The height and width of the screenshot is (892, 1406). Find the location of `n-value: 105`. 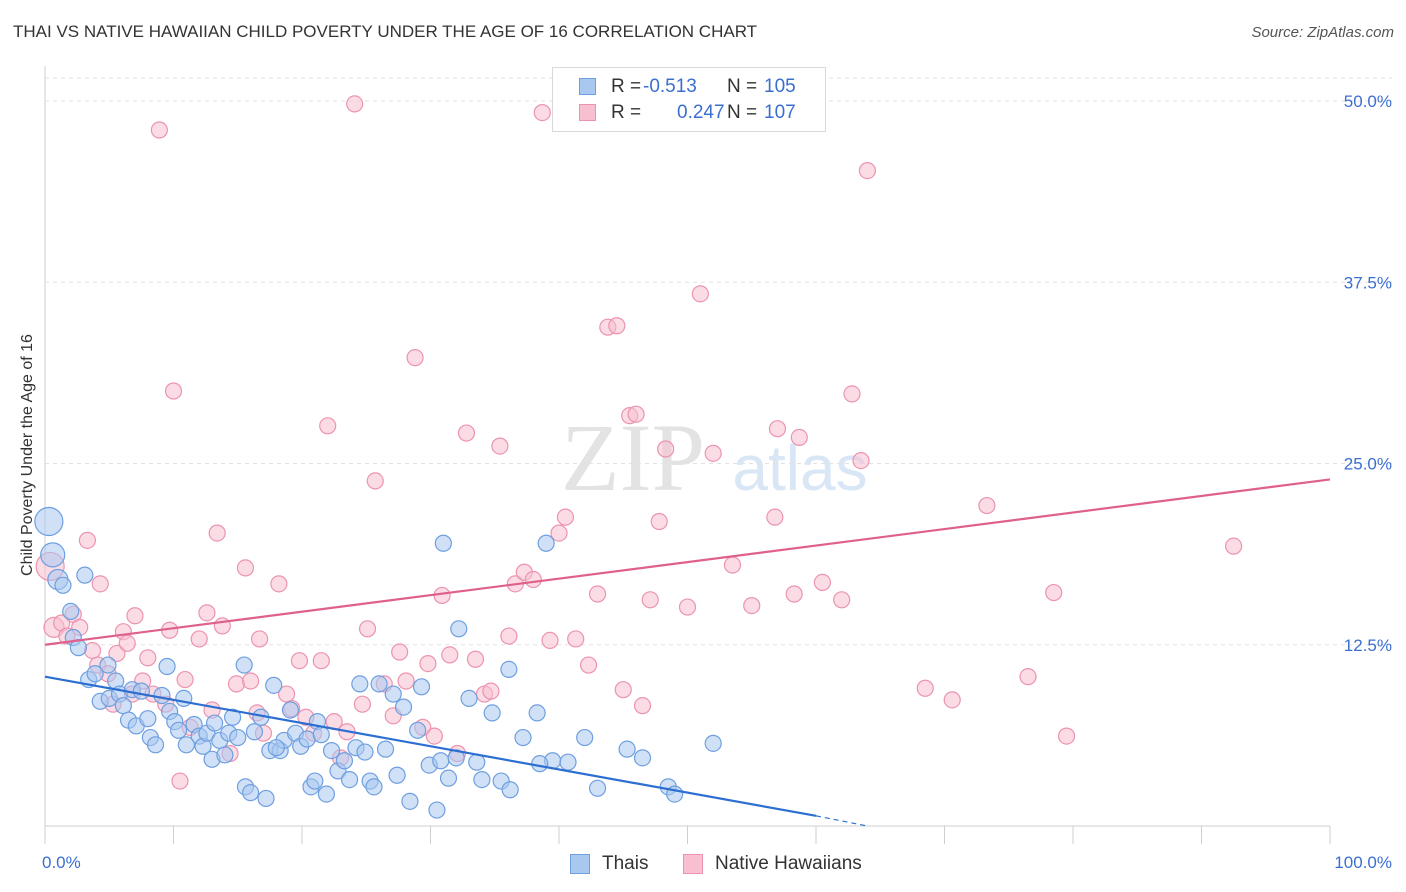

n-value: 105 is located at coordinates (780, 86).